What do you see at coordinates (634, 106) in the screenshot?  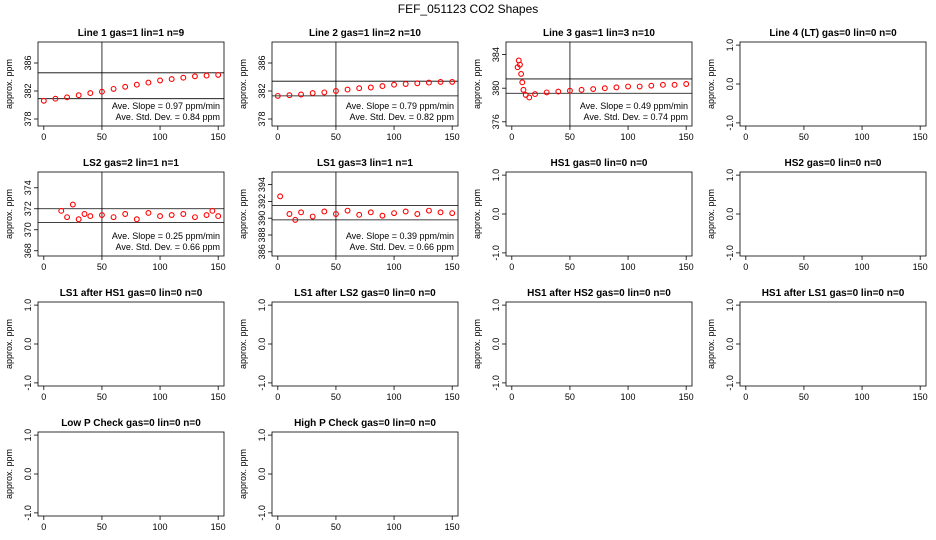 I see `stats-annotation: Ave. Slope = 0.49 ppm/min` at bounding box center [634, 106].